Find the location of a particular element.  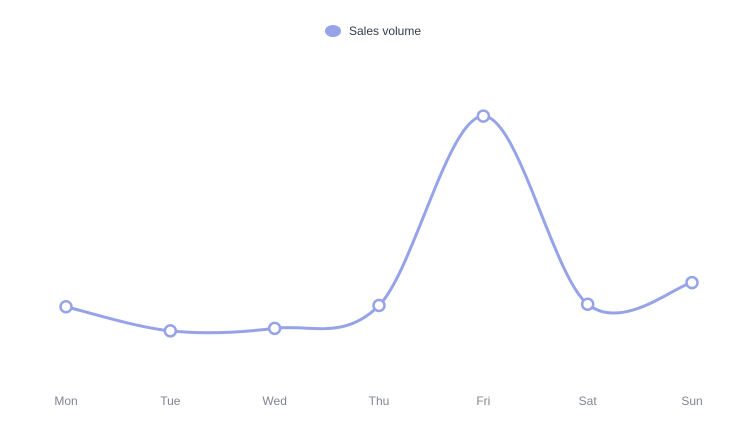

x-tick-label-mon: Mon is located at coordinates (65, 401).